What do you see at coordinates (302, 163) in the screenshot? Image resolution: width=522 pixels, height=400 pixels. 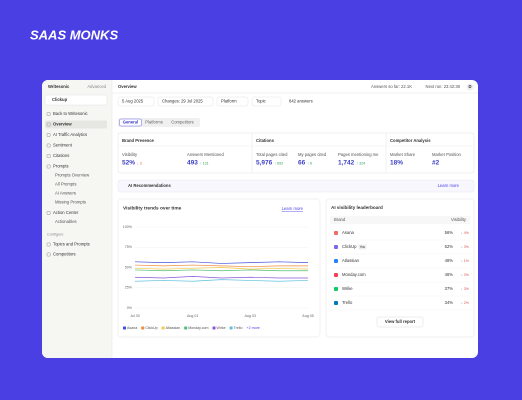 I see `metric-value: 66` at bounding box center [302, 163].